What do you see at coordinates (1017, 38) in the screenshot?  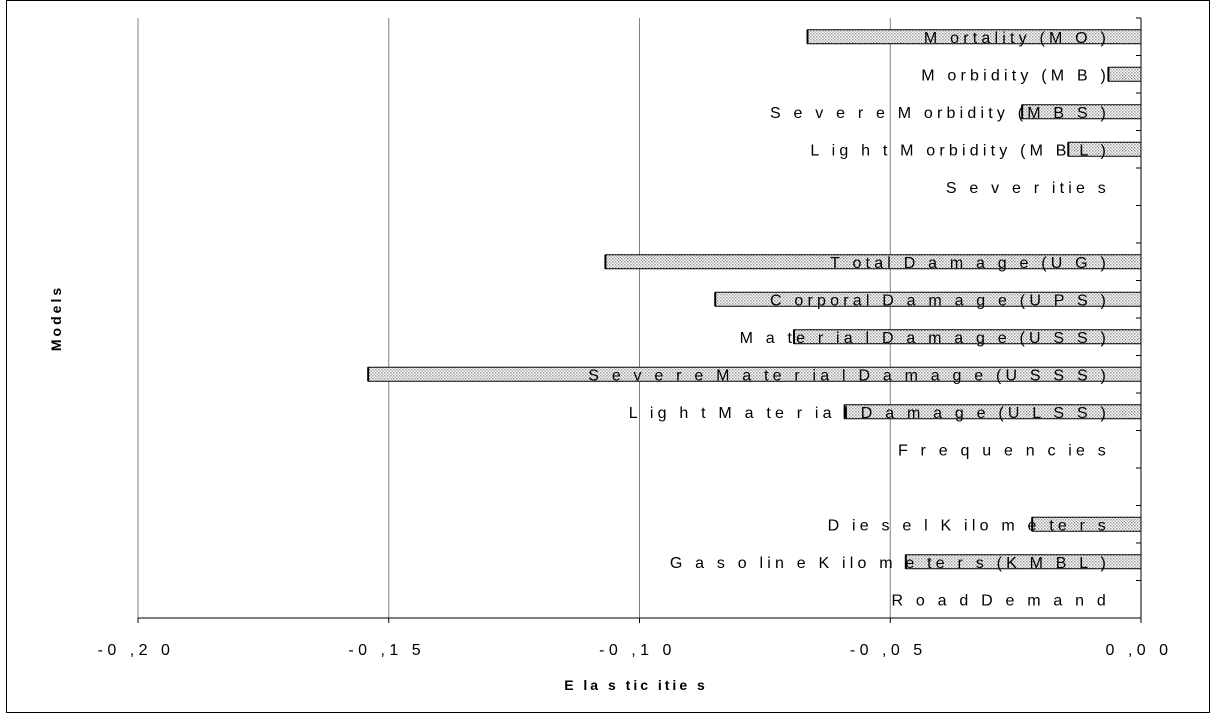 I see `category-label: M ortality (M O )` at bounding box center [1017, 38].